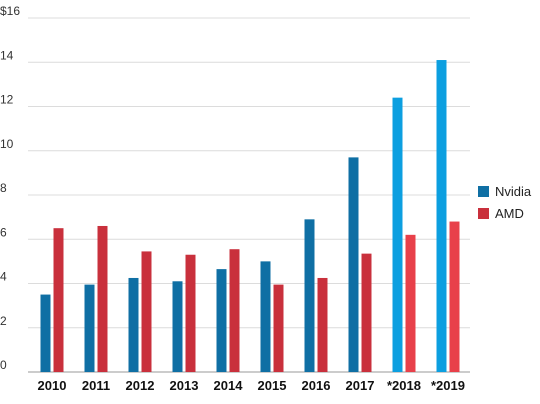 This screenshot has width=540, height=404. Describe the element at coordinates (483, 213) in the screenshot. I see `legend-swatch-amd` at that location.